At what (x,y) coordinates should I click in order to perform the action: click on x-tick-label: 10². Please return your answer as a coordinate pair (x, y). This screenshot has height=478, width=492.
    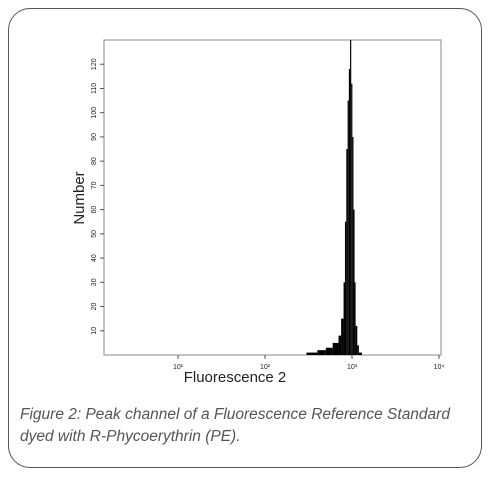
    Looking at the image, I should click on (265, 367).